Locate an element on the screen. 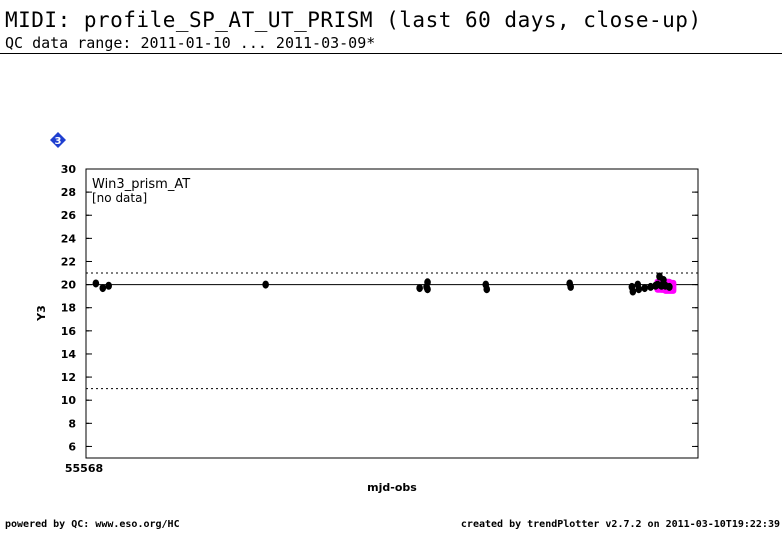  panel-note: [no data] is located at coordinates (119, 198).